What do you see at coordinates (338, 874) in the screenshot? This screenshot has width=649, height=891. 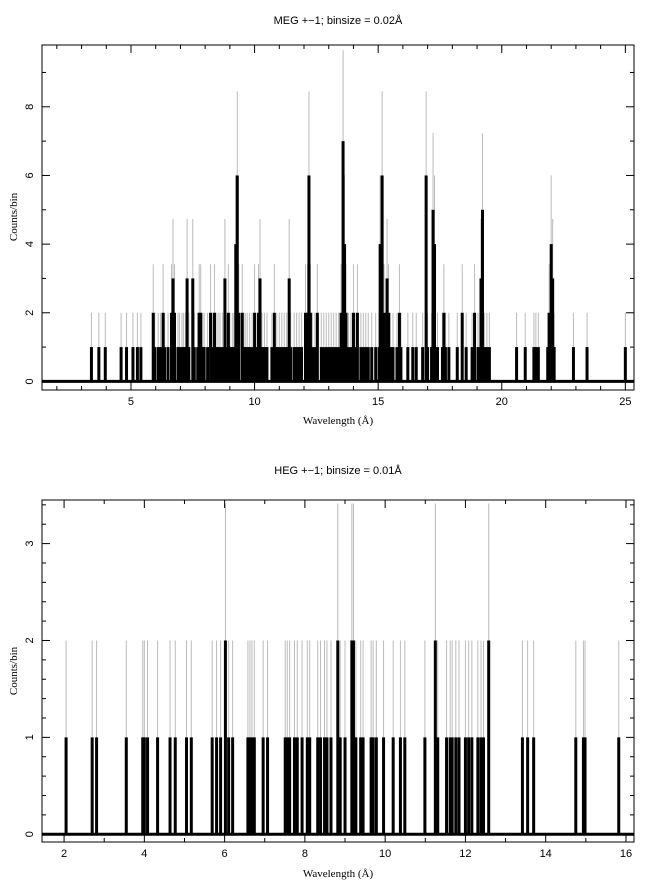 I see `heg-x-axis-label: Wavelength (Å)` at bounding box center [338, 874].